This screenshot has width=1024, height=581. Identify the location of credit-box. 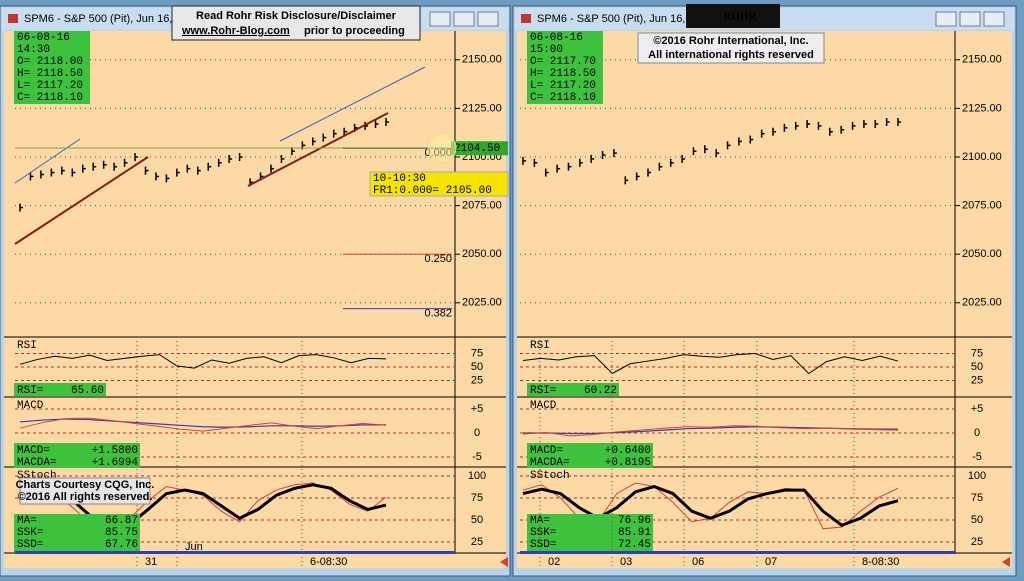
(85, 491).